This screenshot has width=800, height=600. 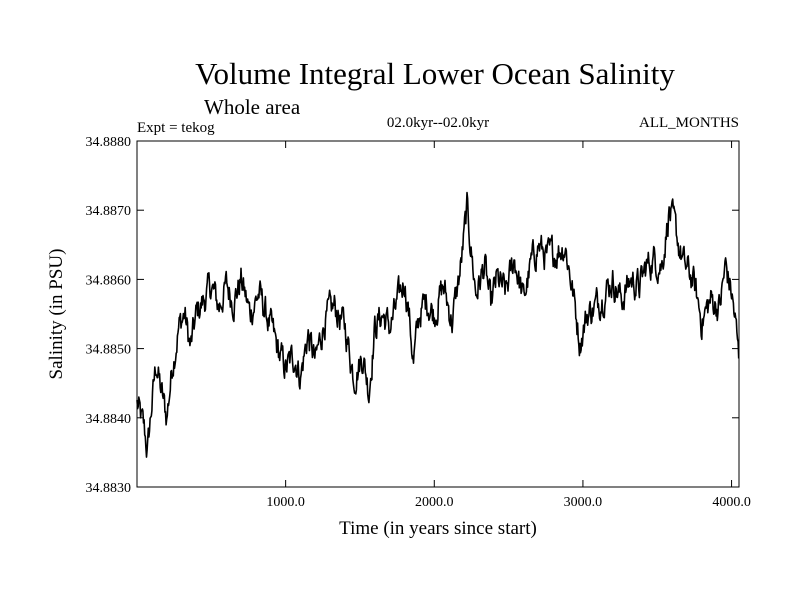 What do you see at coordinates (109, 211) in the screenshot?
I see `y-tick-label: 34.8870` at bounding box center [109, 211].